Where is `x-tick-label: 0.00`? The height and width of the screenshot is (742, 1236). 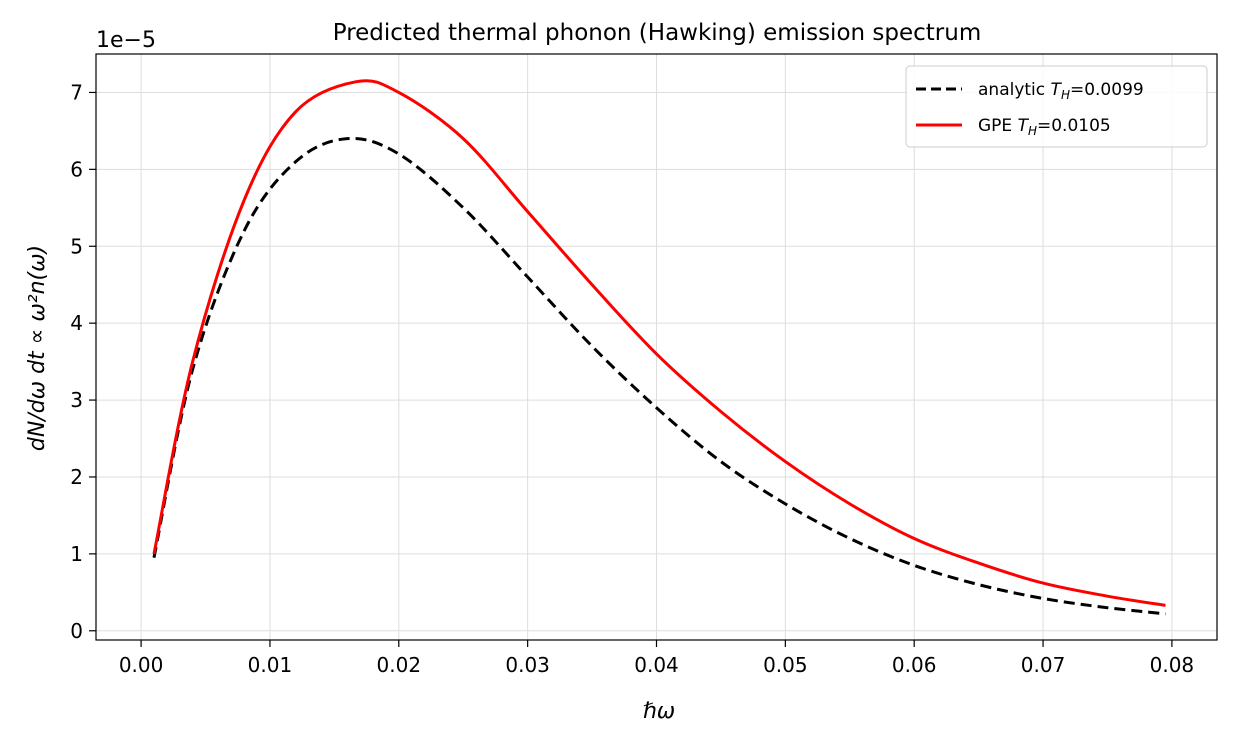 x-tick-label: 0.00 is located at coordinates (141, 665).